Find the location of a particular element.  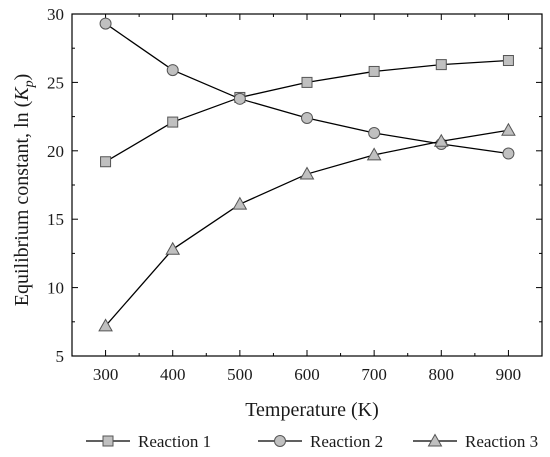

legend-label: Reaction 3 is located at coordinates (501, 441).